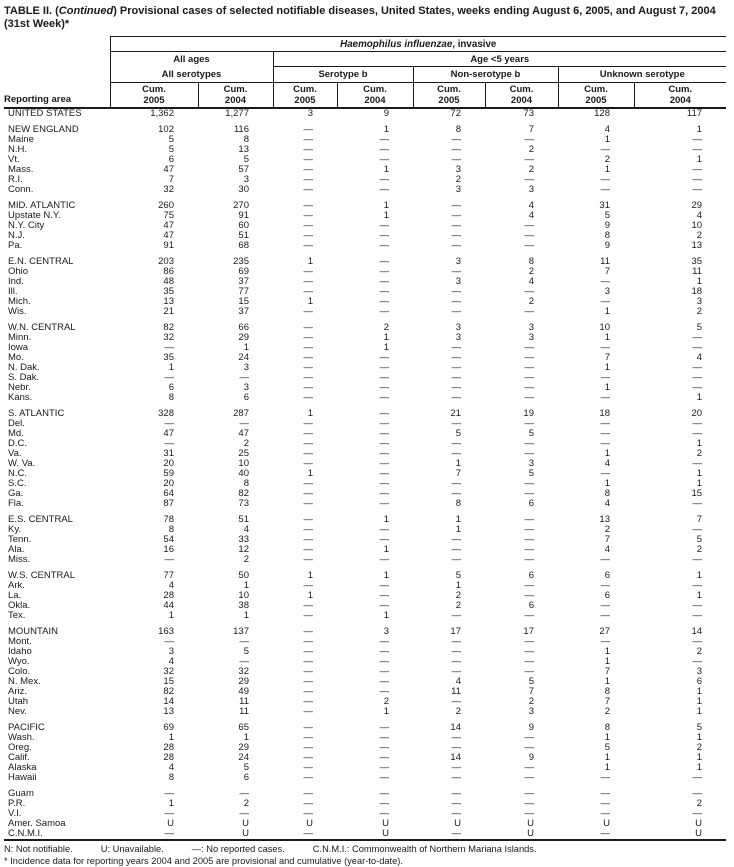 Image resolution: width=734 pixels, height=867 pixels. What do you see at coordinates (57, 586) in the screenshot?
I see `cell-reporting-area: Ark.` at bounding box center [57, 586].